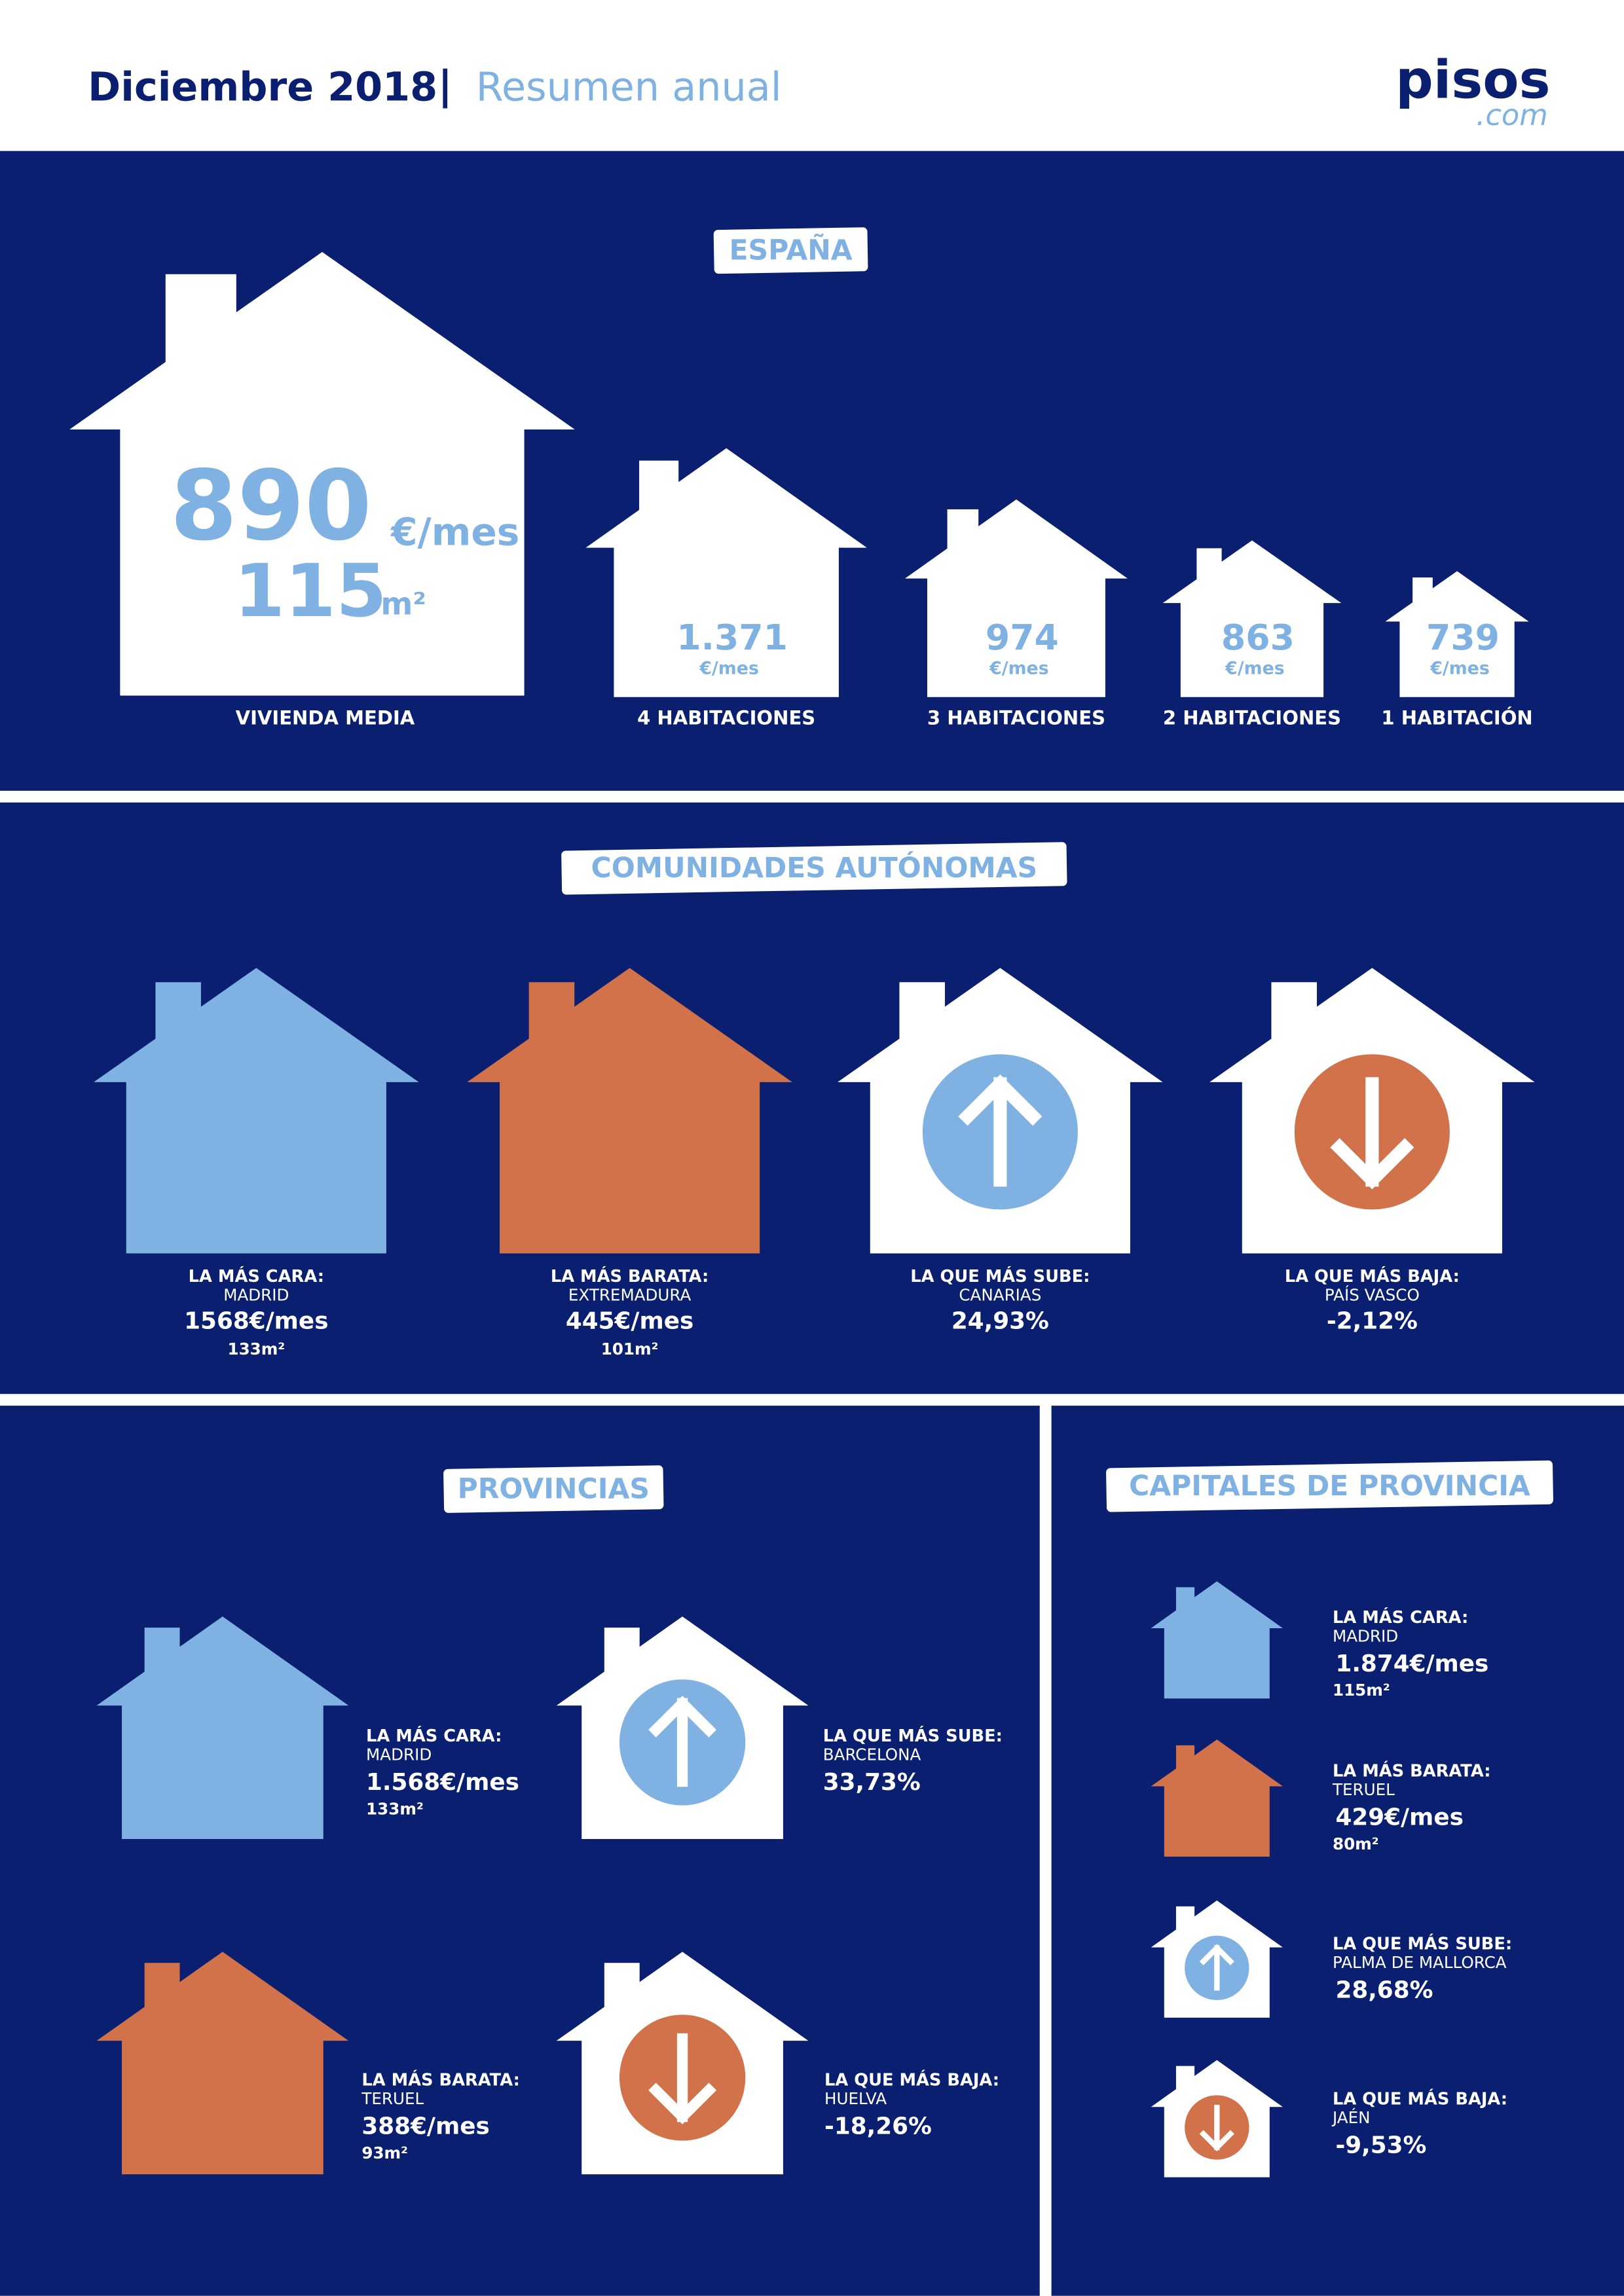  What do you see at coordinates (812, 75) in the screenshot?
I see `header-bg` at bounding box center [812, 75].